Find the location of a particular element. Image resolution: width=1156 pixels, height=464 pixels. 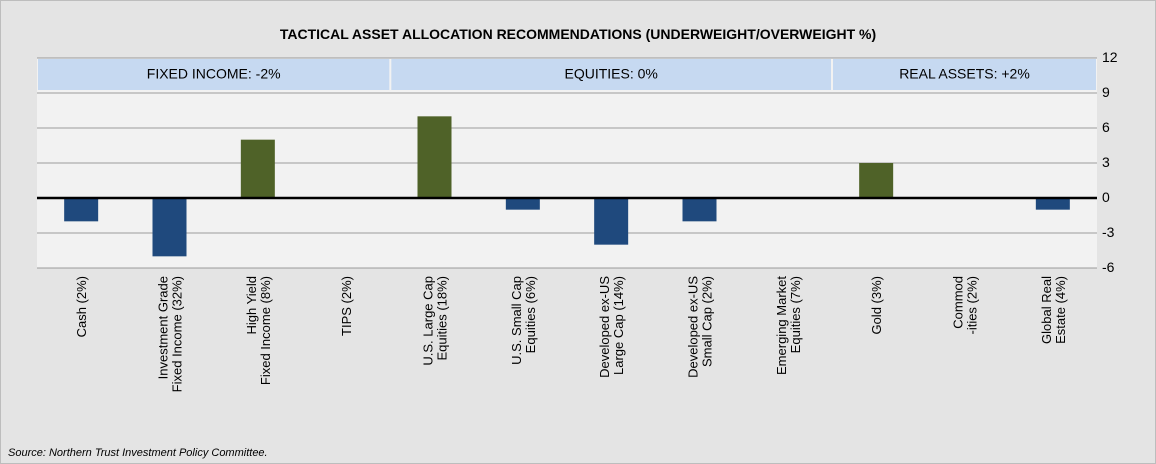

x-tick-label: Gold (3%) is located at coordinates (876, 305).